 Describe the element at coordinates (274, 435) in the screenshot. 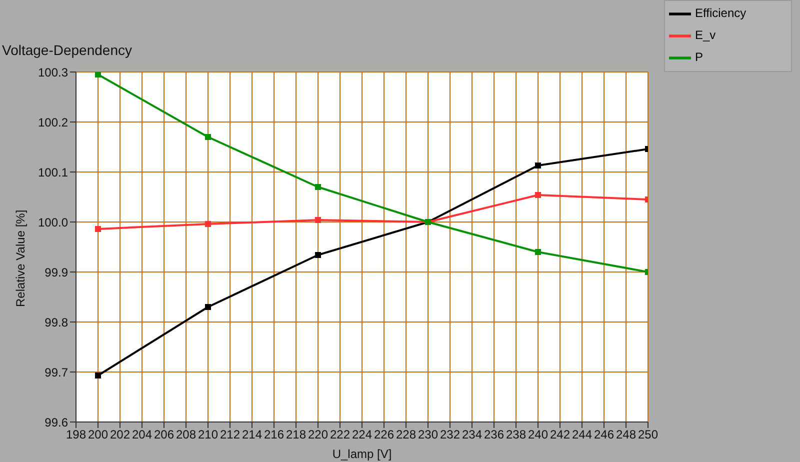

I see `x-tick-label: 216` at that location.